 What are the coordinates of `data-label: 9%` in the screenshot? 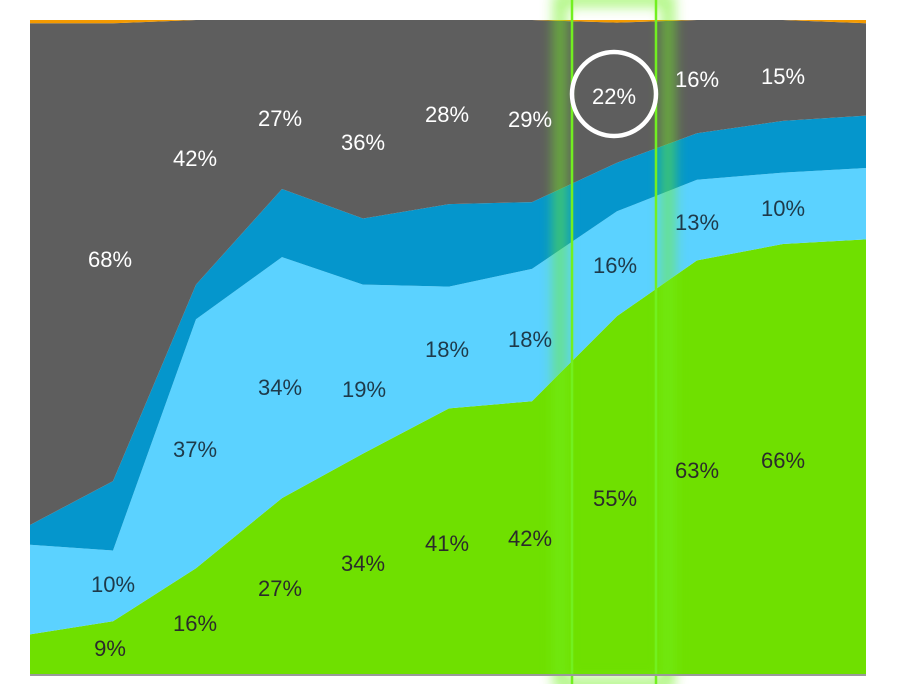 It's located at (110, 648).